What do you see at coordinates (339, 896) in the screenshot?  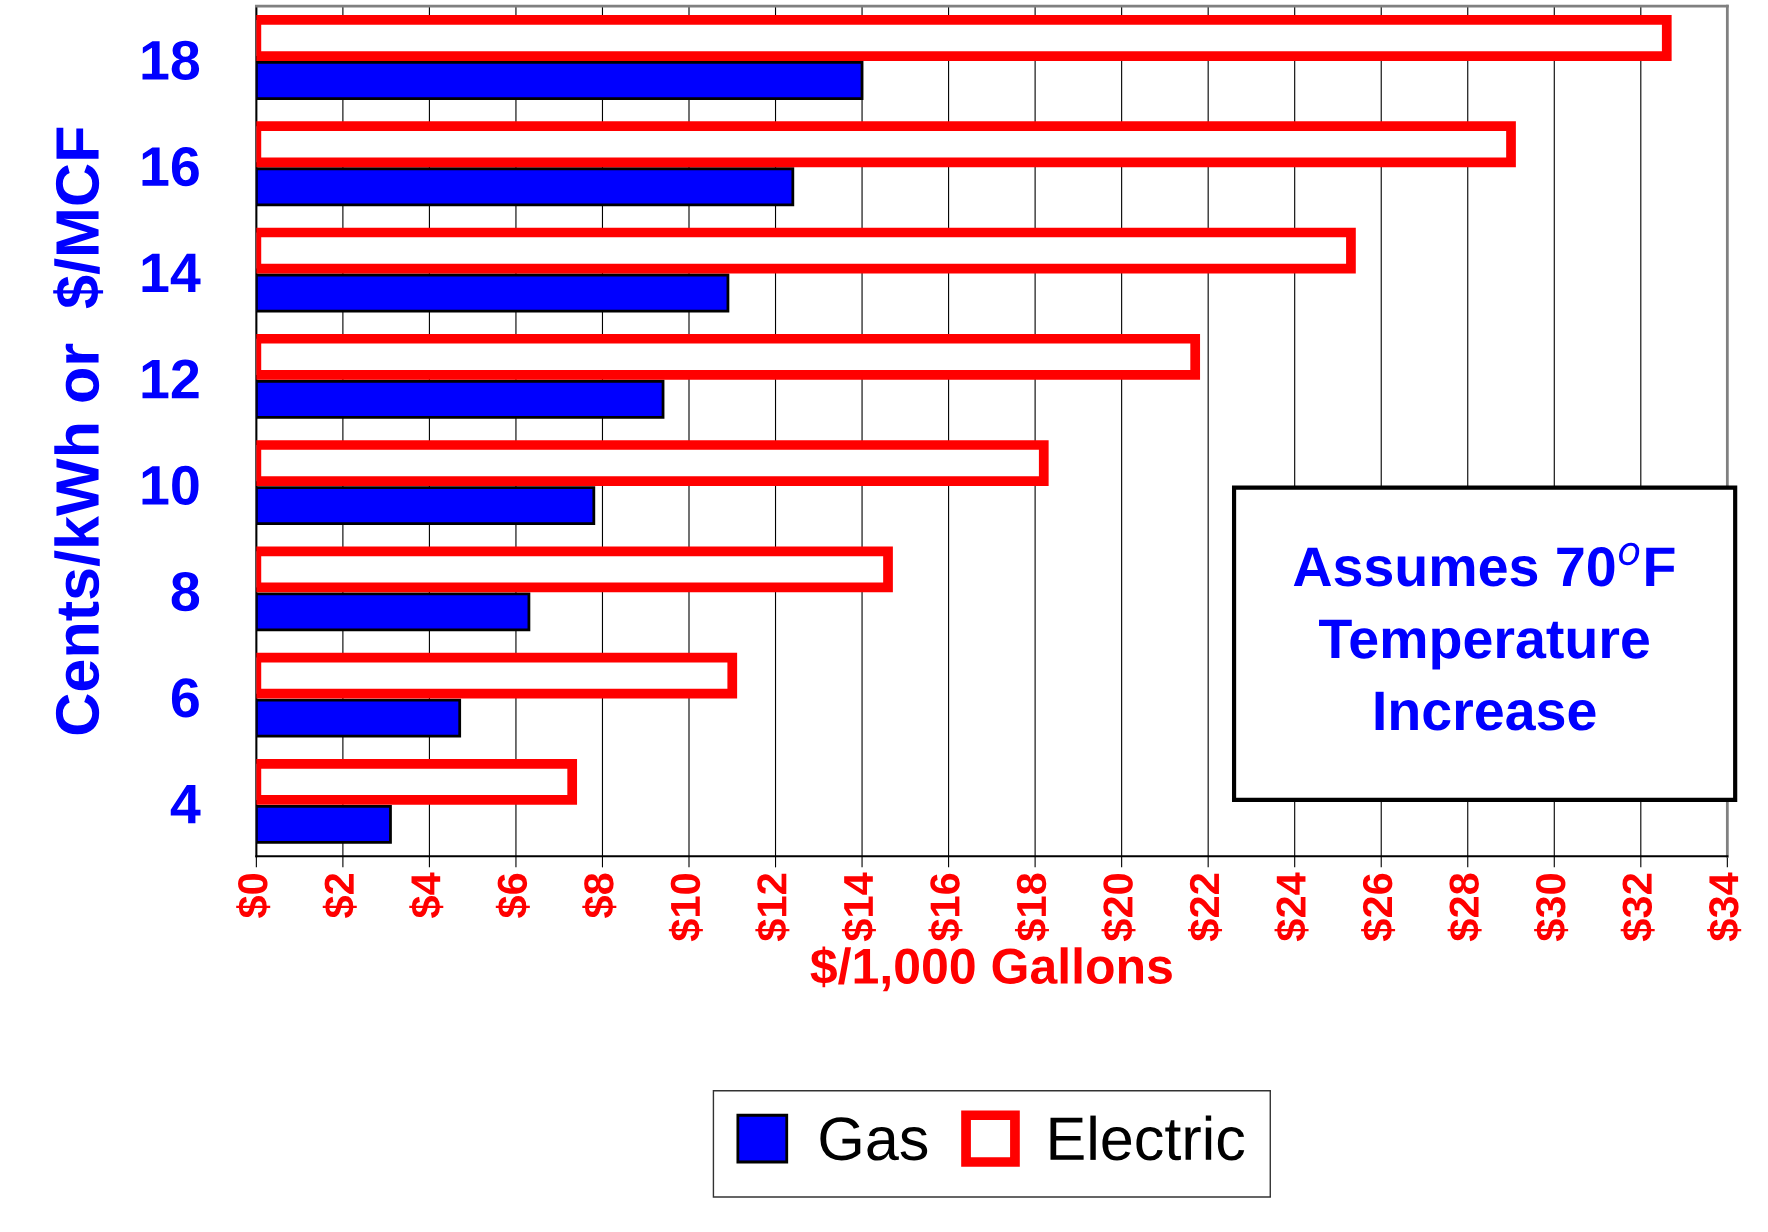 I see `x-tick-label: $2` at bounding box center [339, 896].